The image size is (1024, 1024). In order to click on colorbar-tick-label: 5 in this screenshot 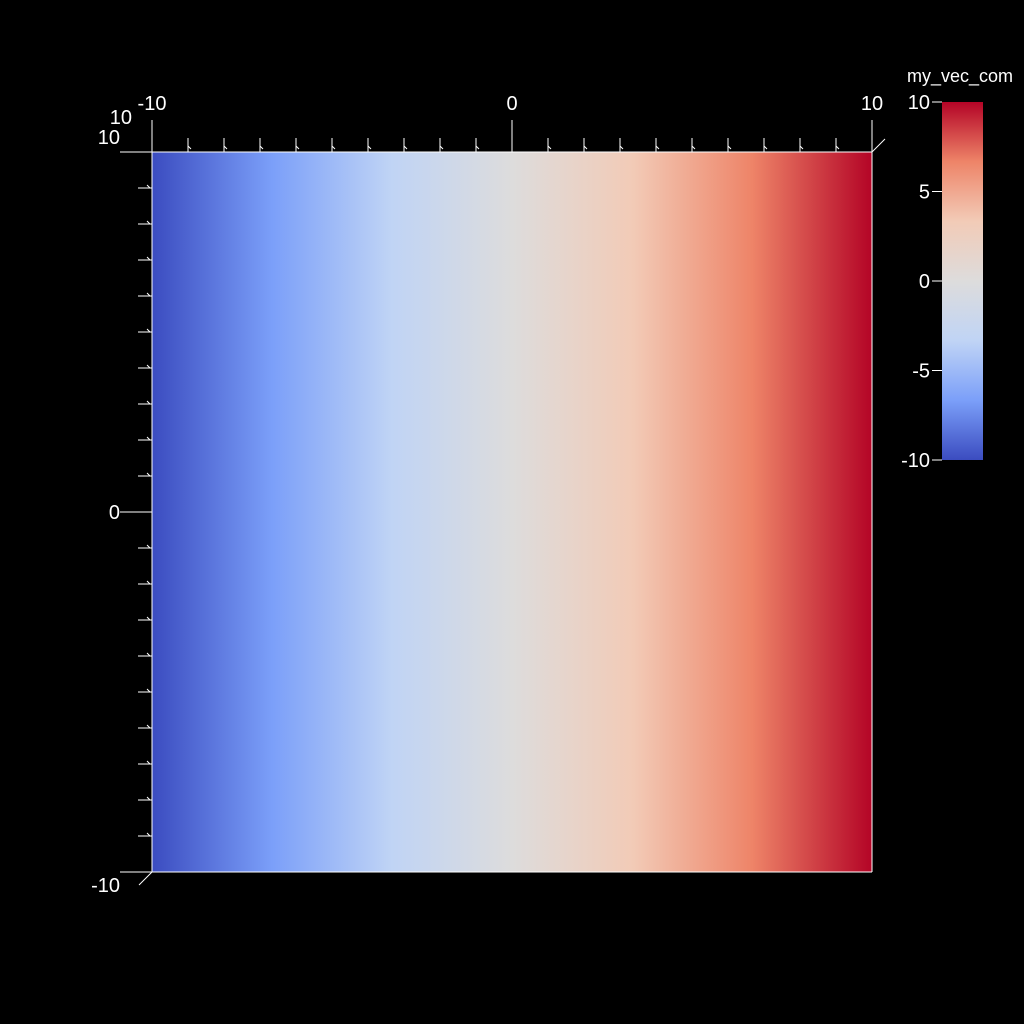, I will do `click(924, 193)`.